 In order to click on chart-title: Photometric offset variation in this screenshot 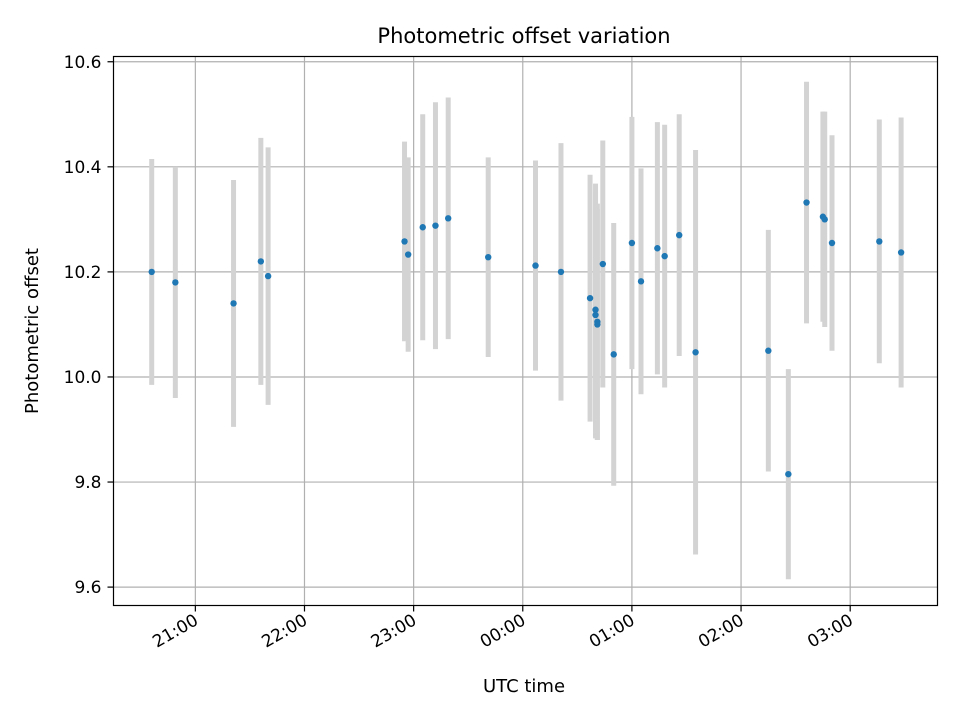, I will do `click(523, 36)`.